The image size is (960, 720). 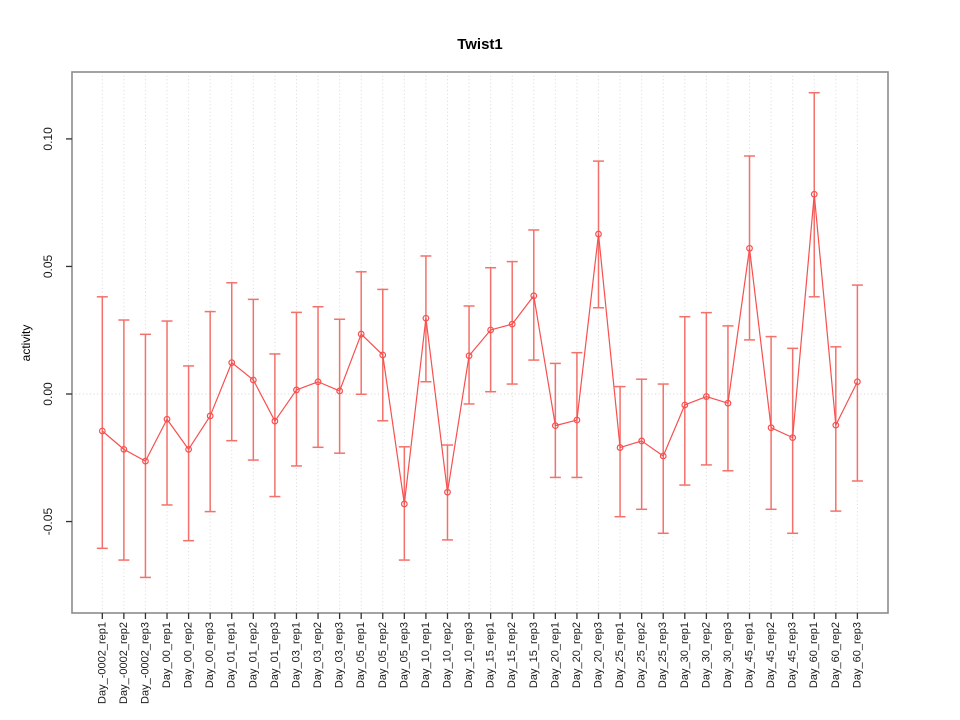 I want to click on x-tick-label: Day_01_rep2, so click(x=253, y=655).